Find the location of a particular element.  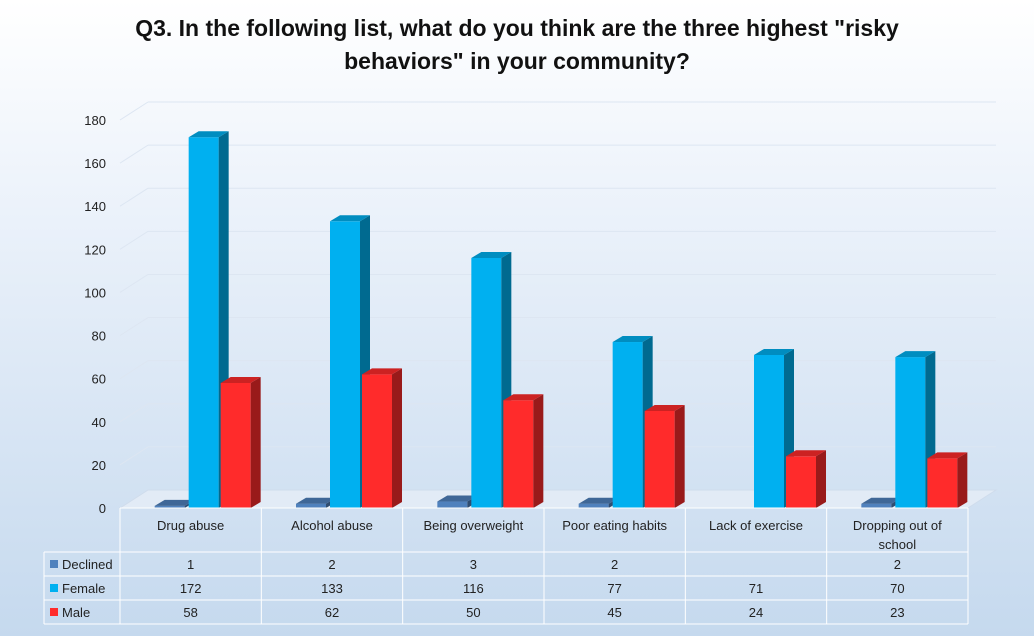

bar-female is located at coordinates (491, 379).